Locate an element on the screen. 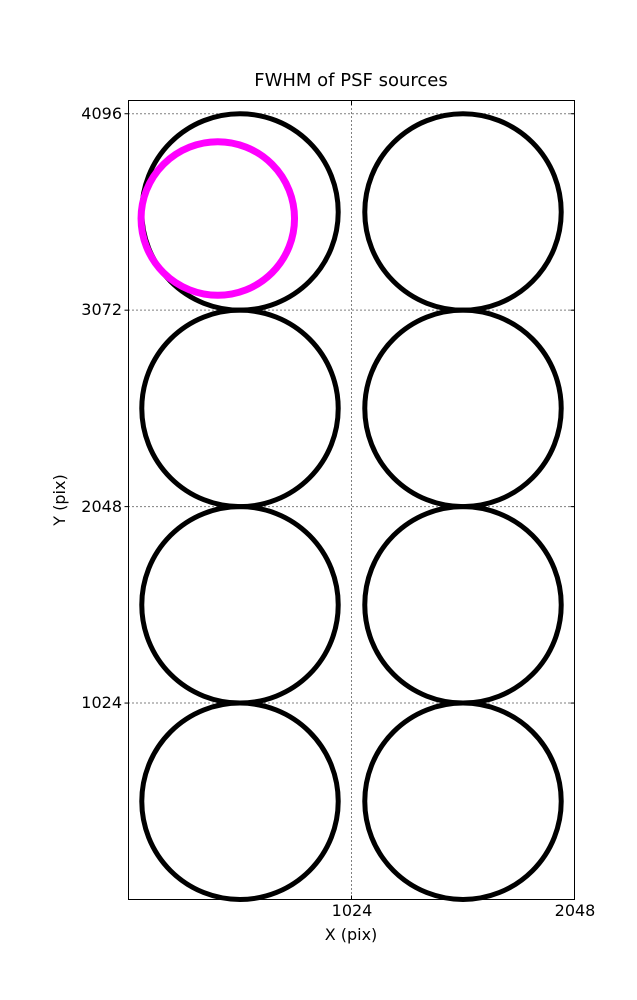 Image resolution: width=637 pixels, height=1000 pixels. y-tick-label-1024: 1024 is located at coordinates (101, 702).